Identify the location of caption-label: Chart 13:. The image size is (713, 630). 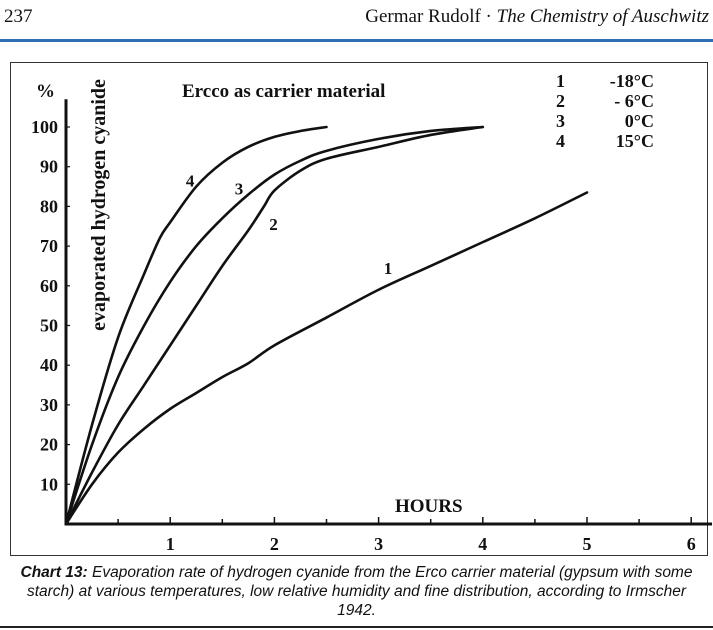
(54, 572).